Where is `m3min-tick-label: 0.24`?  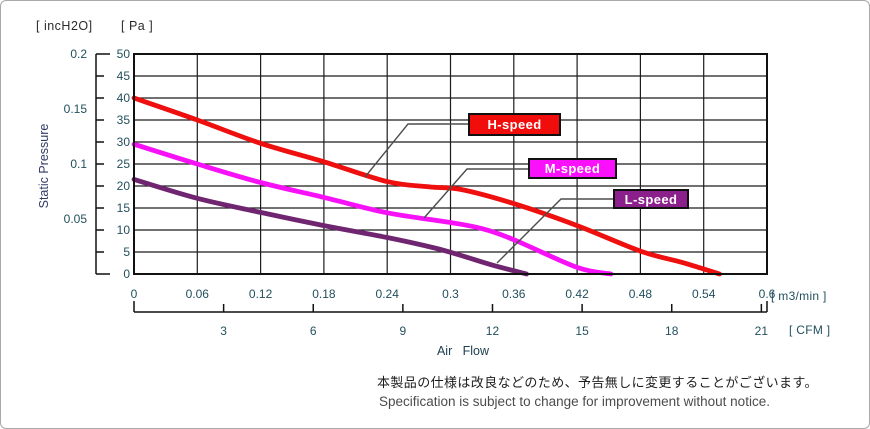
m3min-tick-label: 0.24 is located at coordinates (388, 294).